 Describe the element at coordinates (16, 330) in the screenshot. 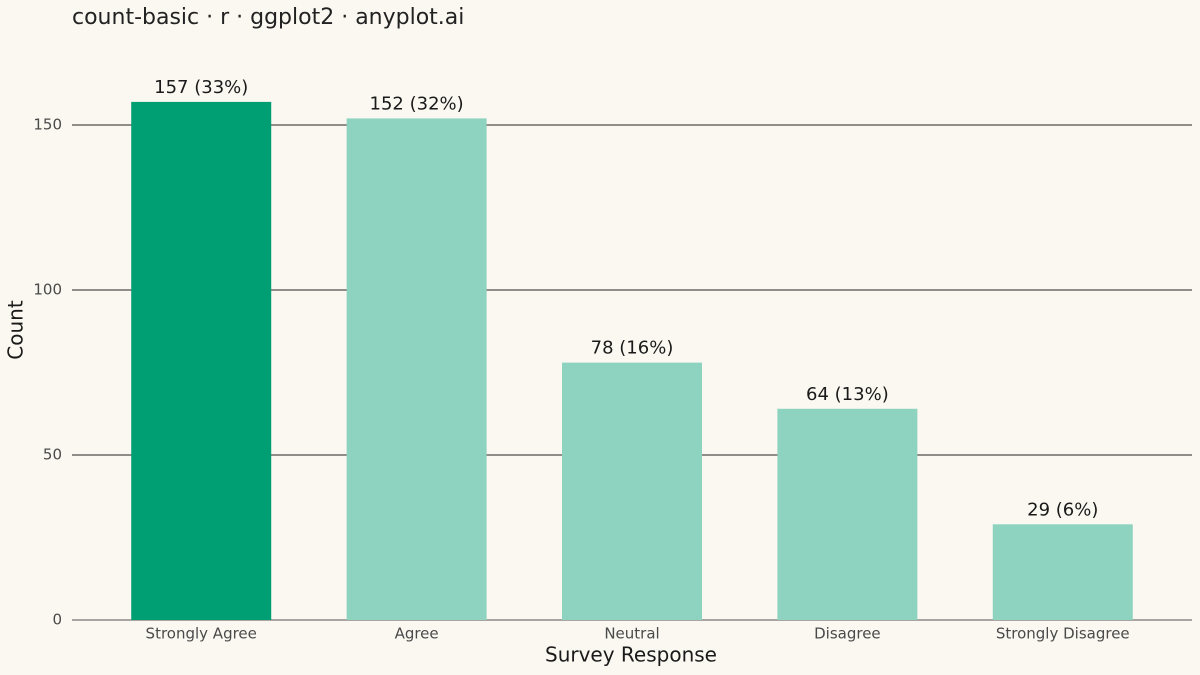

I see `y-axis-title: Count` at that location.